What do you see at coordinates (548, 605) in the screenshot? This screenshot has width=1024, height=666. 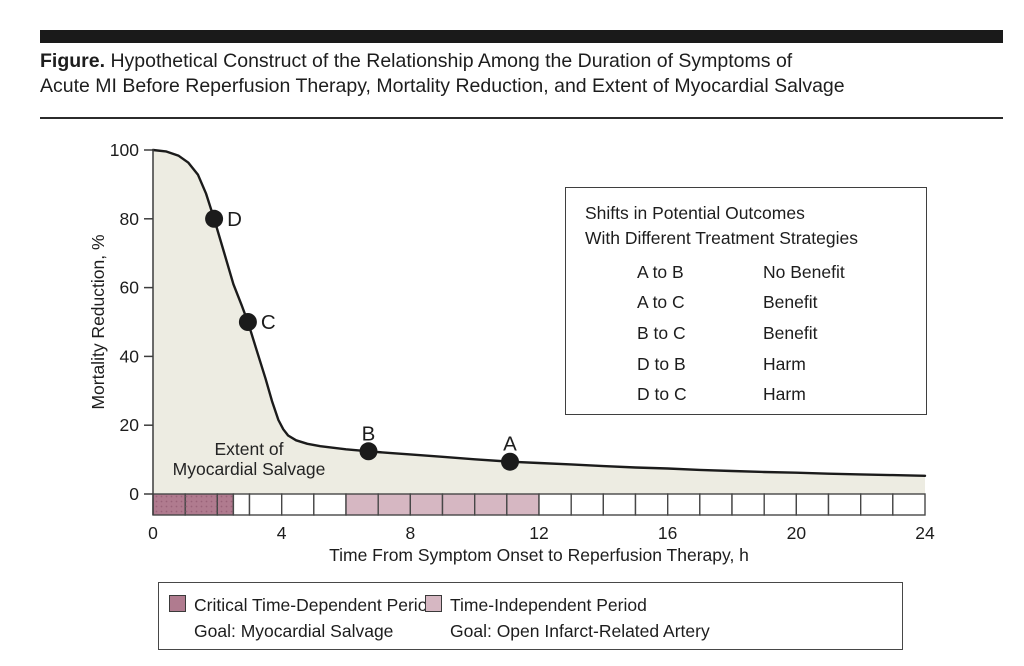 I see `legend-independent-line1: Time-Independent Period` at bounding box center [548, 605].